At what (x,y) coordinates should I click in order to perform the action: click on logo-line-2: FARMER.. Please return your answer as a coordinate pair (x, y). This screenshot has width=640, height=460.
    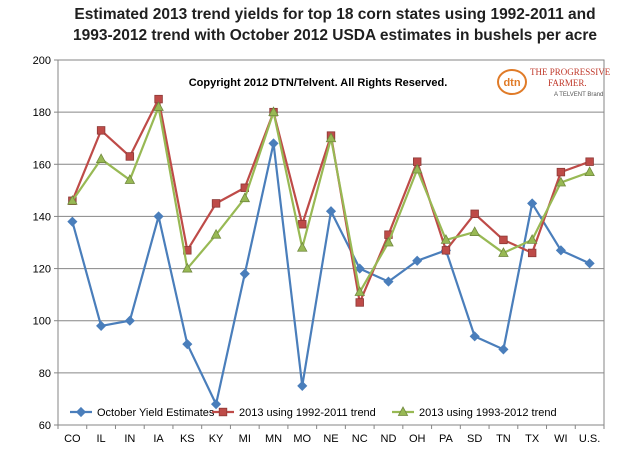
    Looking at the image, I should click on (567, 83).